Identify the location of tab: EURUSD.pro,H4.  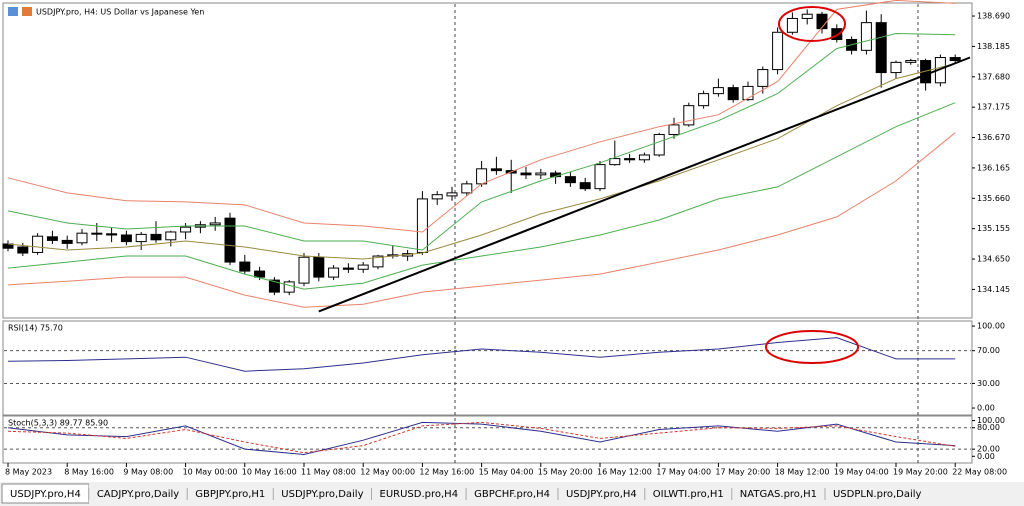
(419, 493).